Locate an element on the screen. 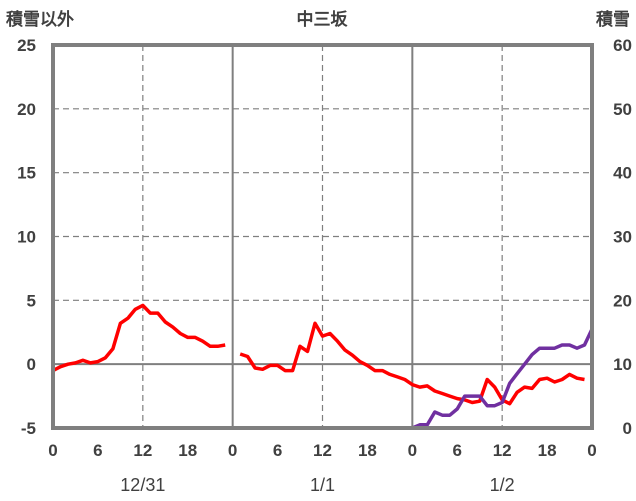 The width and height of the screenshot is (636, 501). y-right-tick-label: 0 is located at coordinates (627, 428).